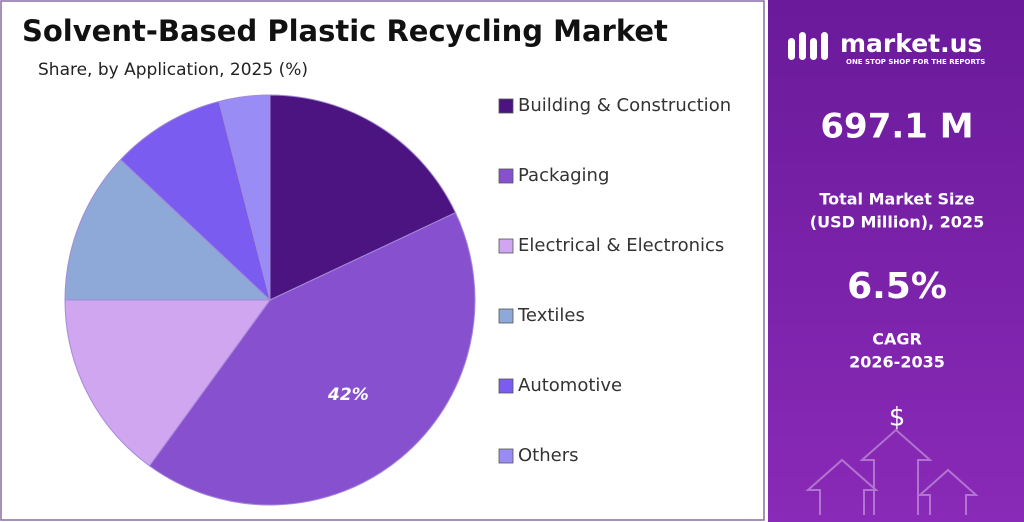  Describe the element at coordinates (570, 385) in the screenshot. I see `legend-label: Automotive` at that location.